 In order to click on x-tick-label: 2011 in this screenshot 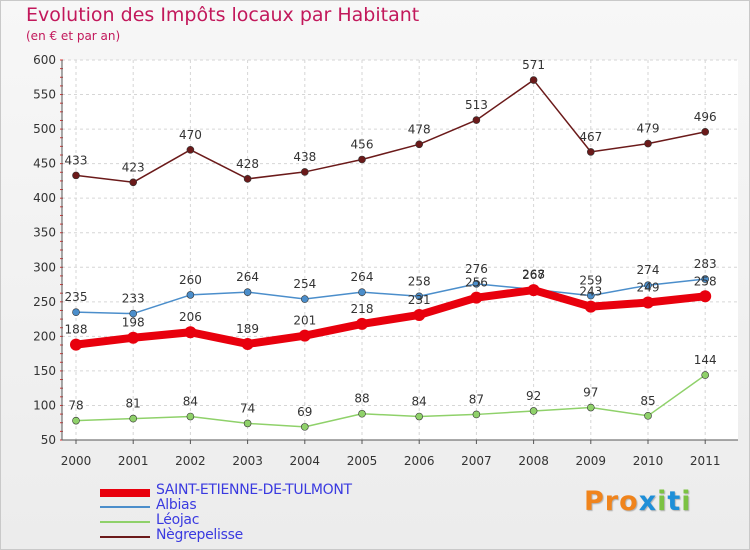, I will do `click(705, 461)`.